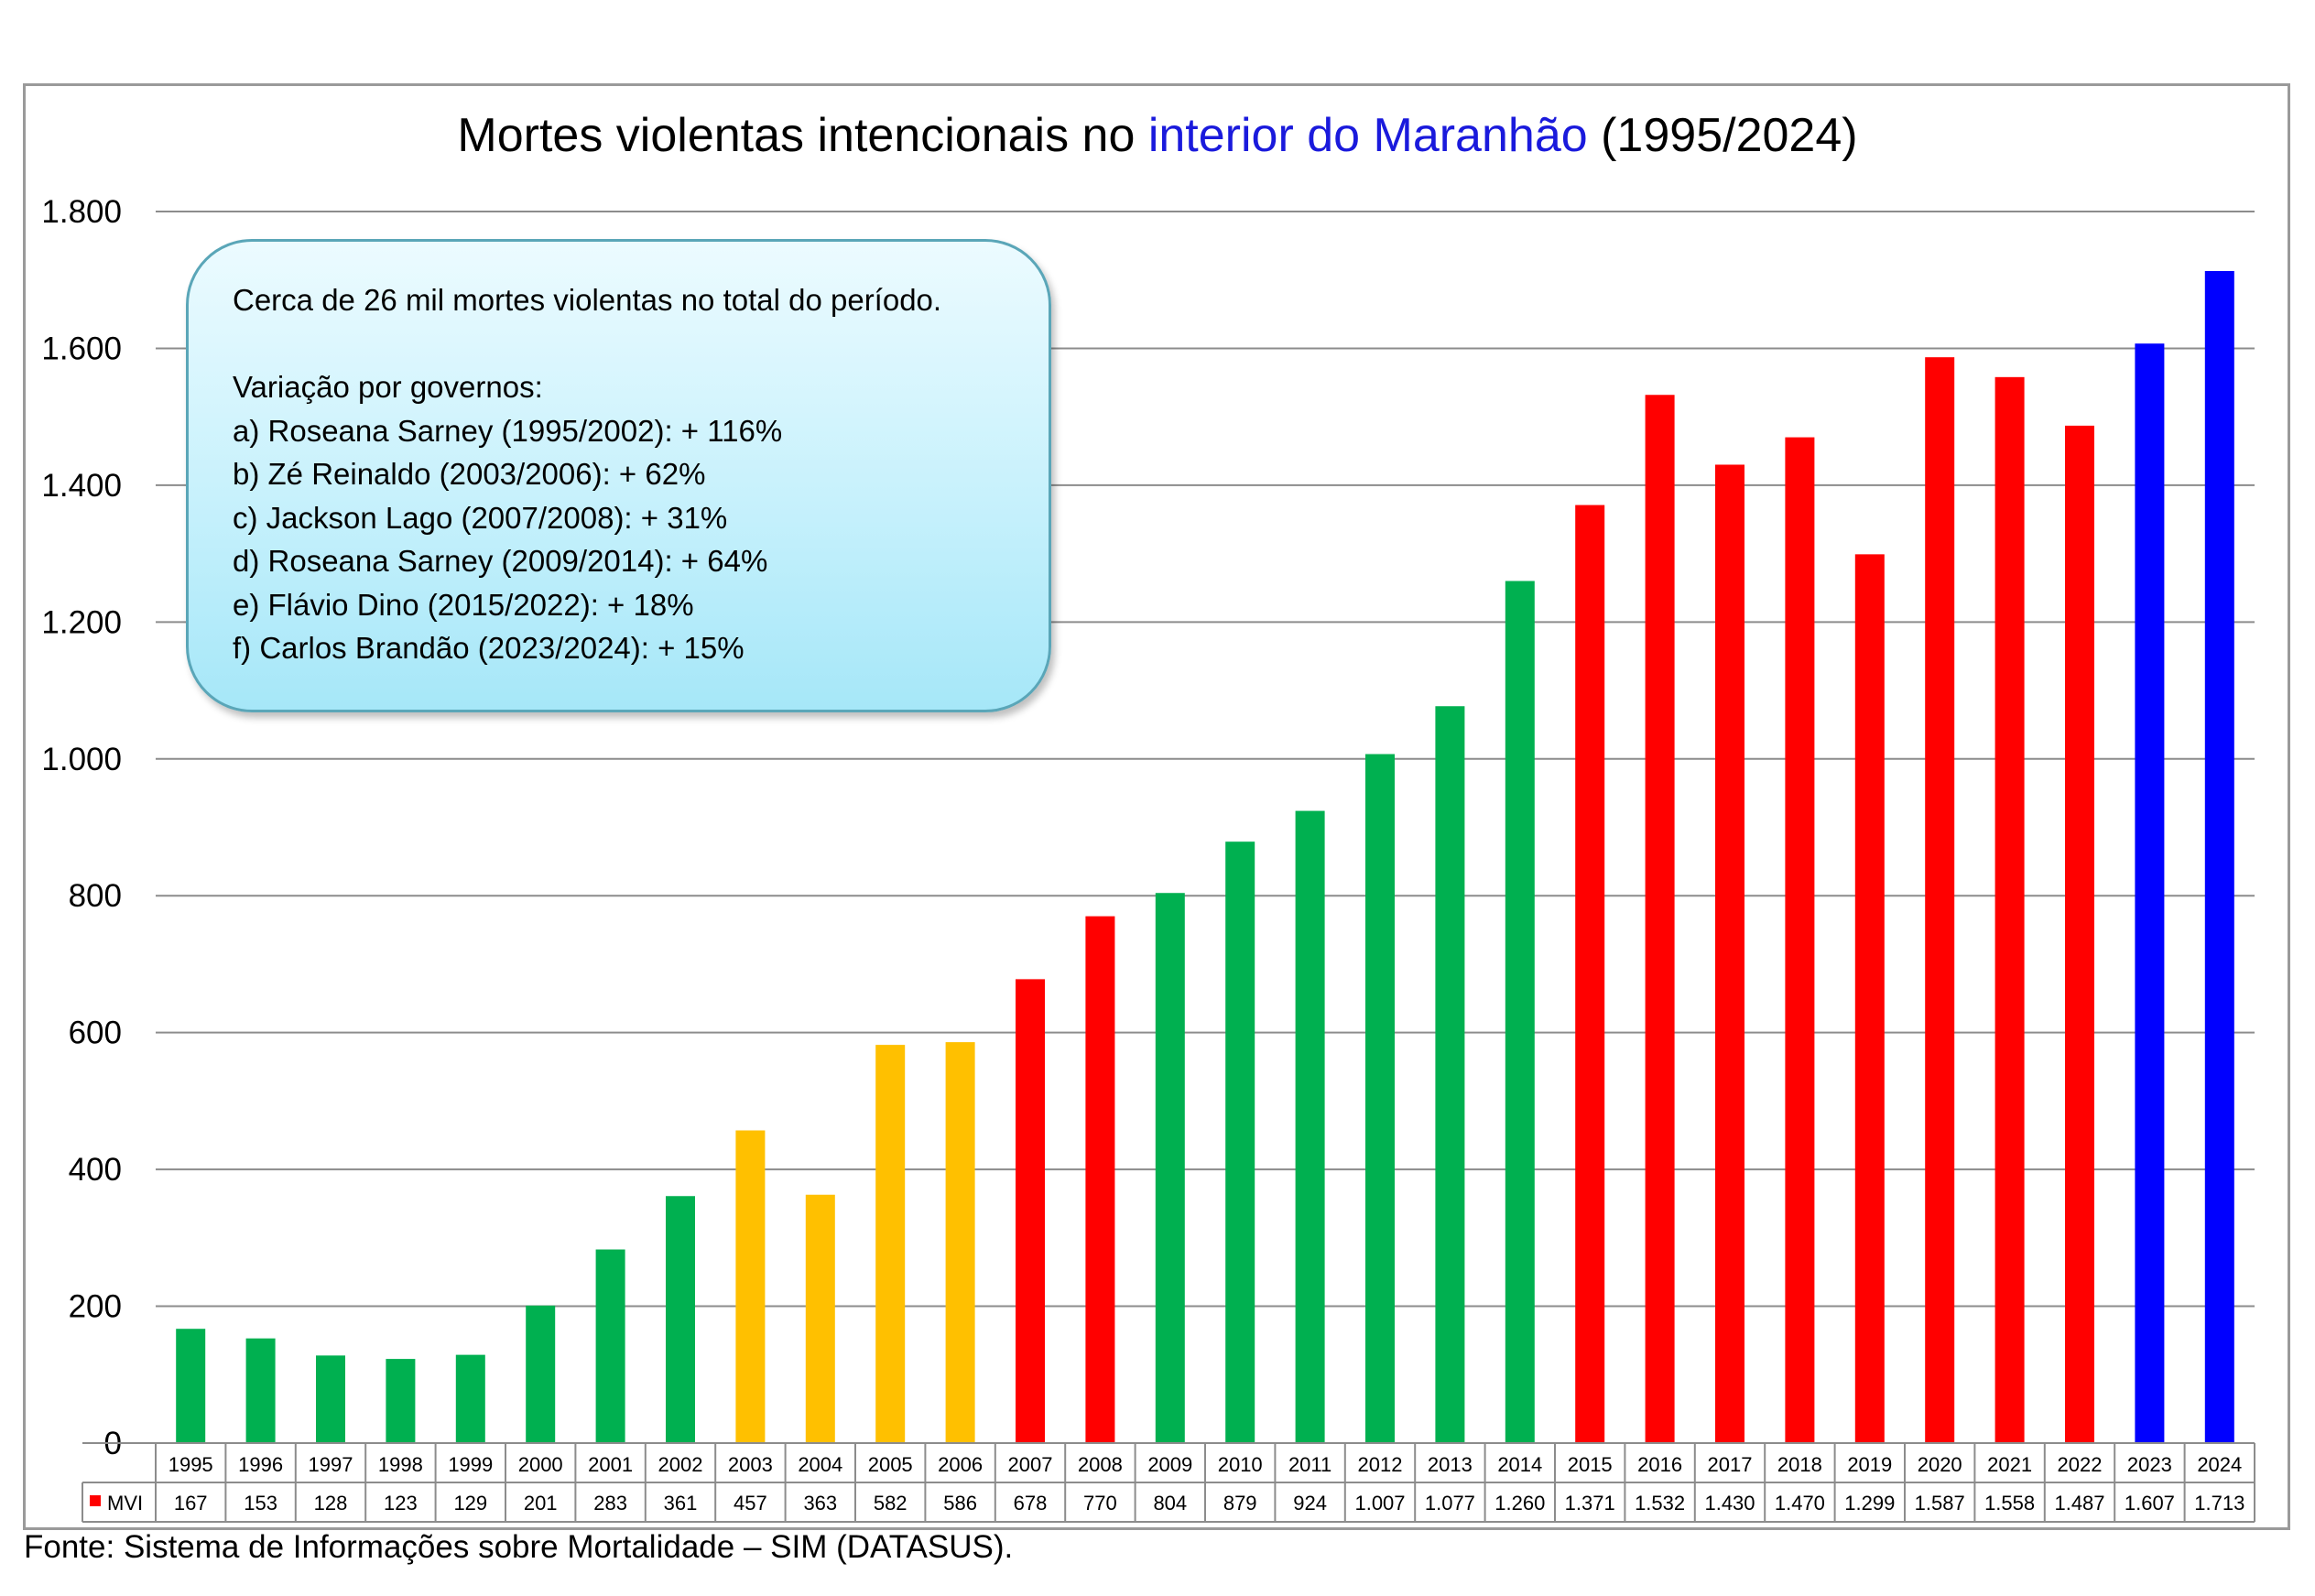 The width and height of the screenshot is (2315, 1596). I want to click on x-category-label: 1999, so click(471, 1464).